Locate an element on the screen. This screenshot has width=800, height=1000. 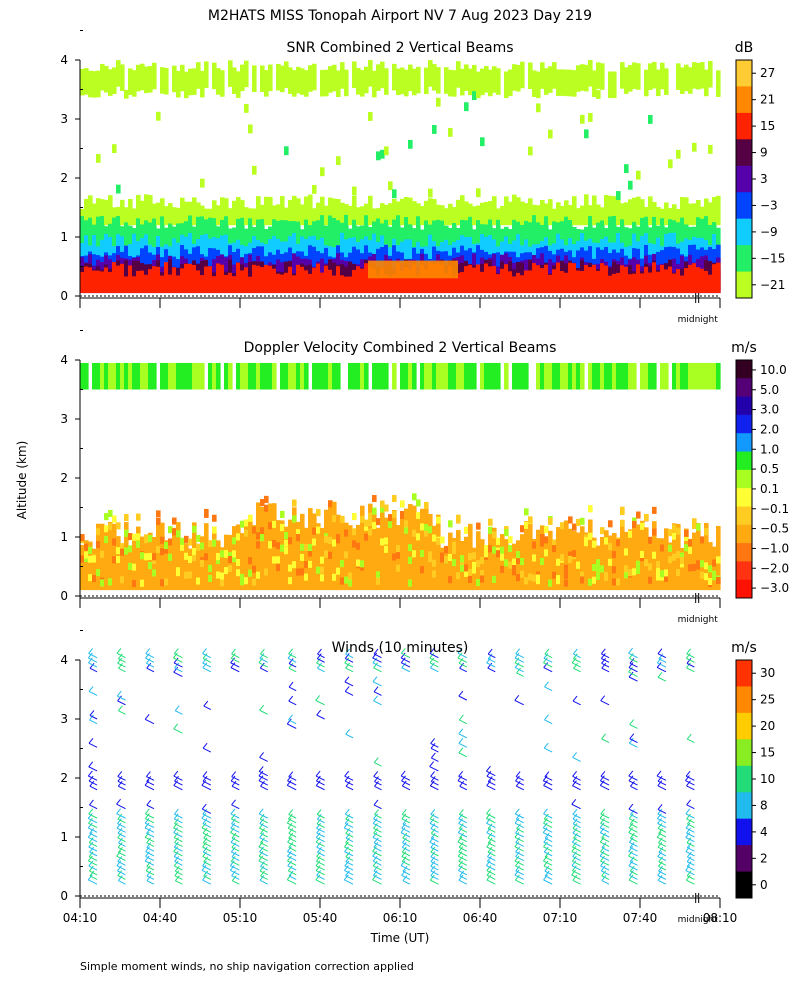
winds-colorbar-swatch is located at coordinates (744, 885).